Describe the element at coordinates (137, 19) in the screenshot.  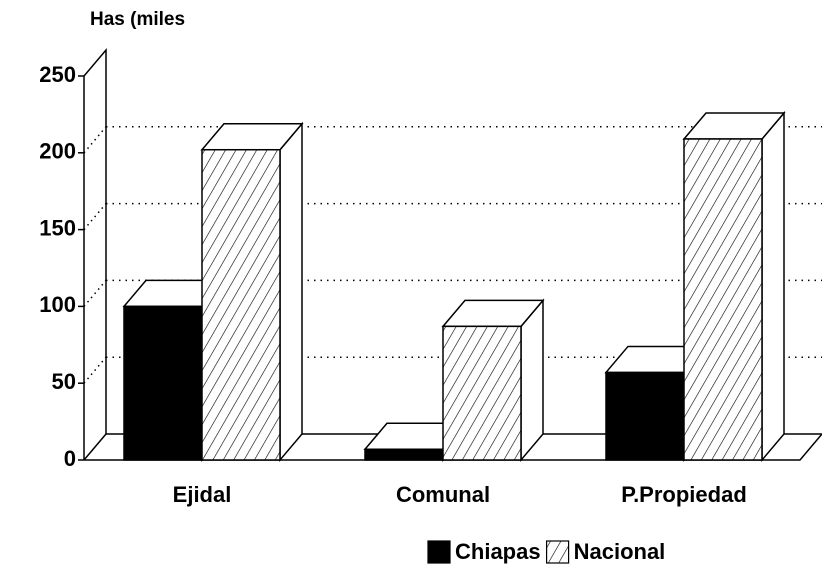
I see `chart-title: Has (miles` at that location.